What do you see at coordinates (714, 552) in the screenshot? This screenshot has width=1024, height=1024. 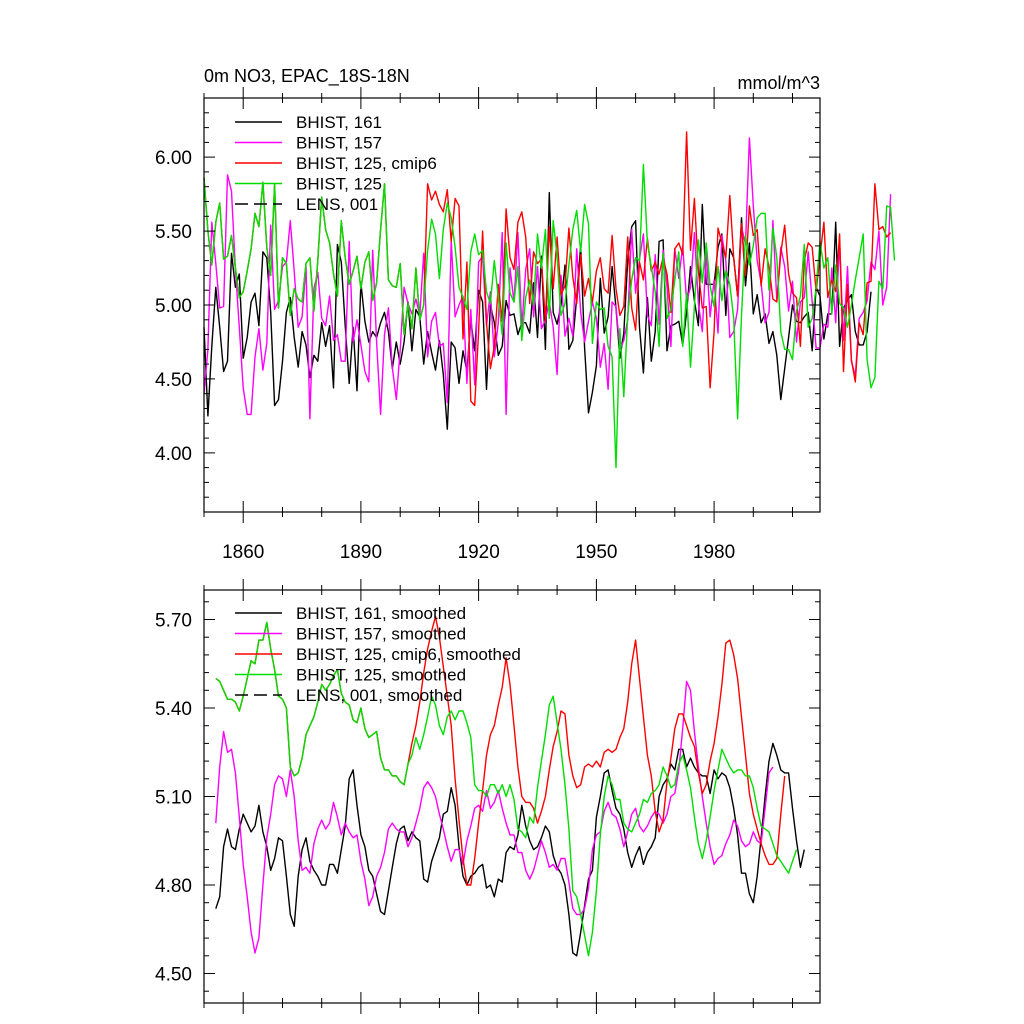 I see `x-tick-label: 1980` at bounding box center [714, 552].